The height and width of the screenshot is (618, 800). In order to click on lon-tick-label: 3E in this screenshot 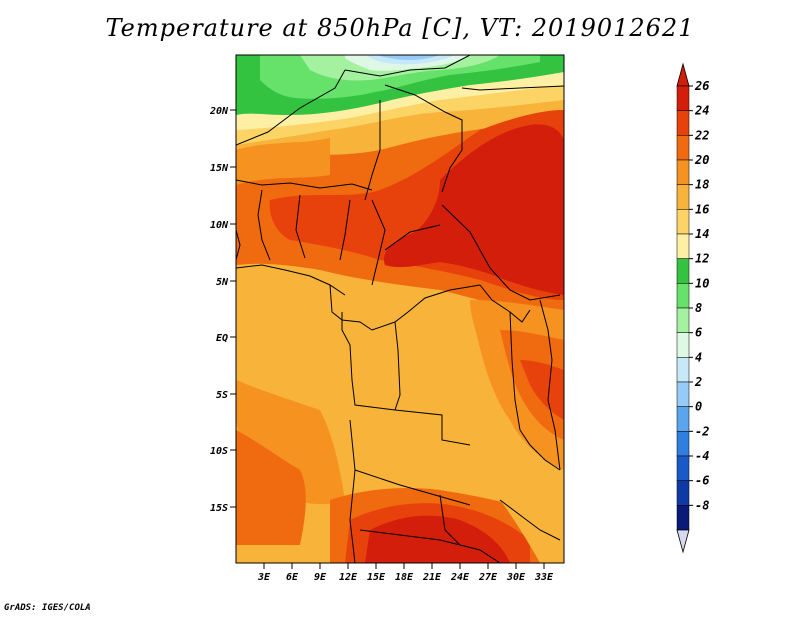, I will do `click(264, 577)`.